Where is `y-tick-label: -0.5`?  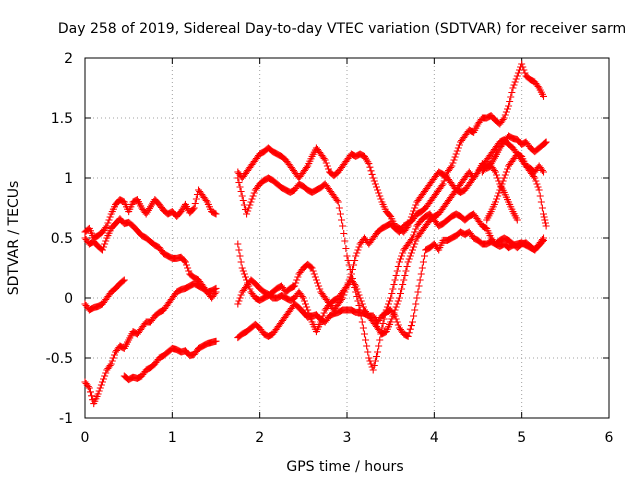 y-tick-label: -0.5 is located at coordinates (59, 359).